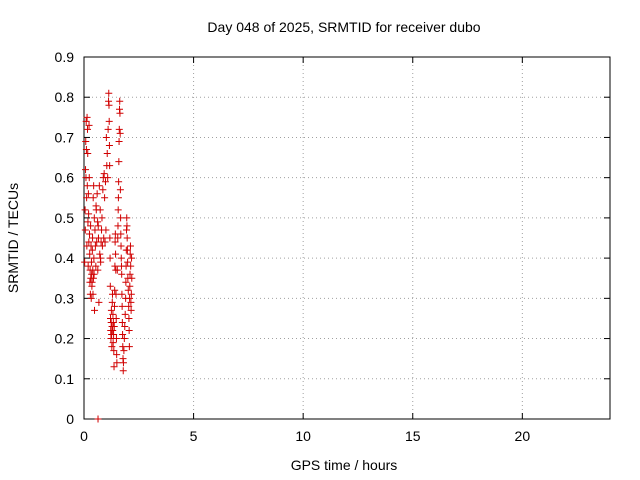 The image size is (640, 480). I want to click on y-tick-label: 0.6, so click(65, 178).